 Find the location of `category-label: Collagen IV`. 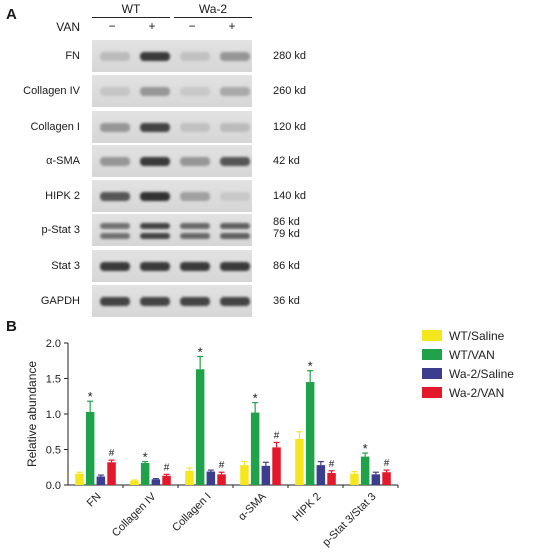

category-label: Collagen IV is located at coordinates (134, 514).